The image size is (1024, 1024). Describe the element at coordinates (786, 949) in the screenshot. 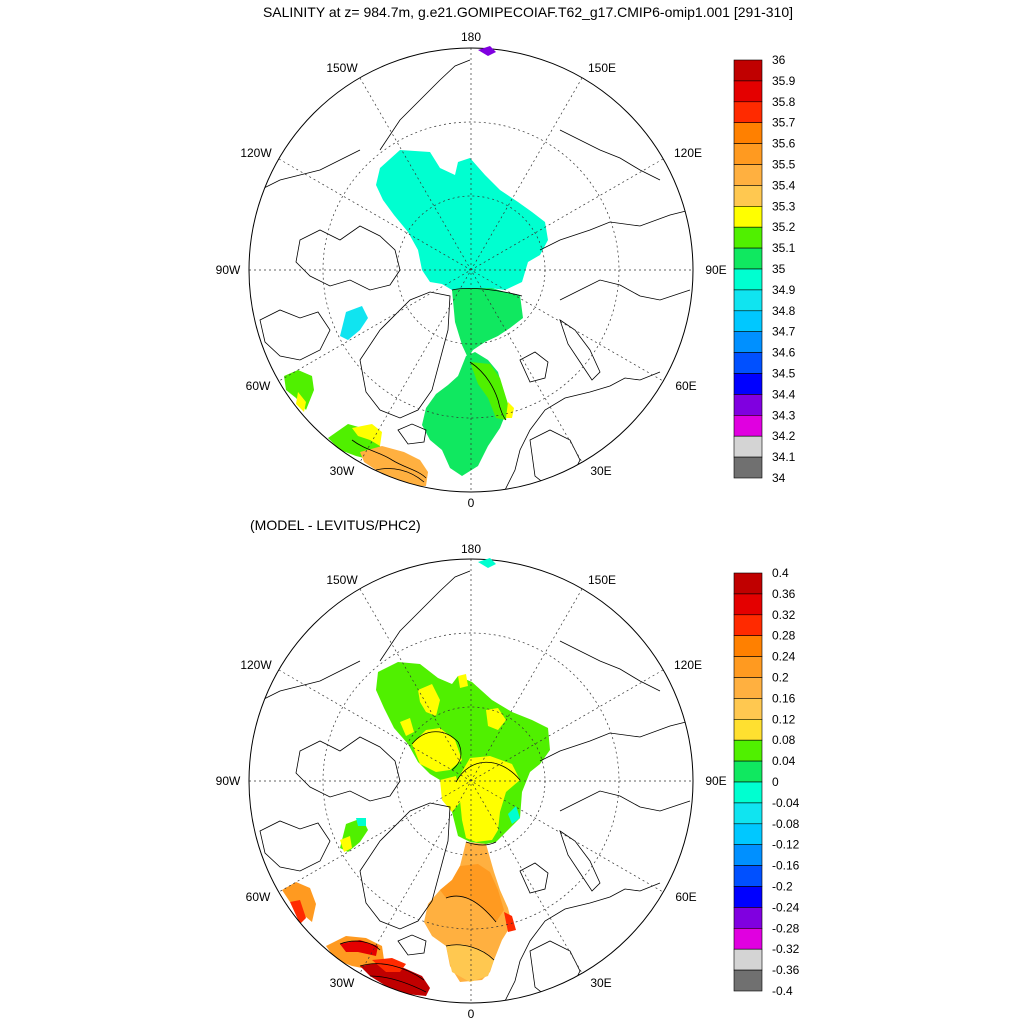

I see `bottom-colorbar-label: -0.32` at that location.